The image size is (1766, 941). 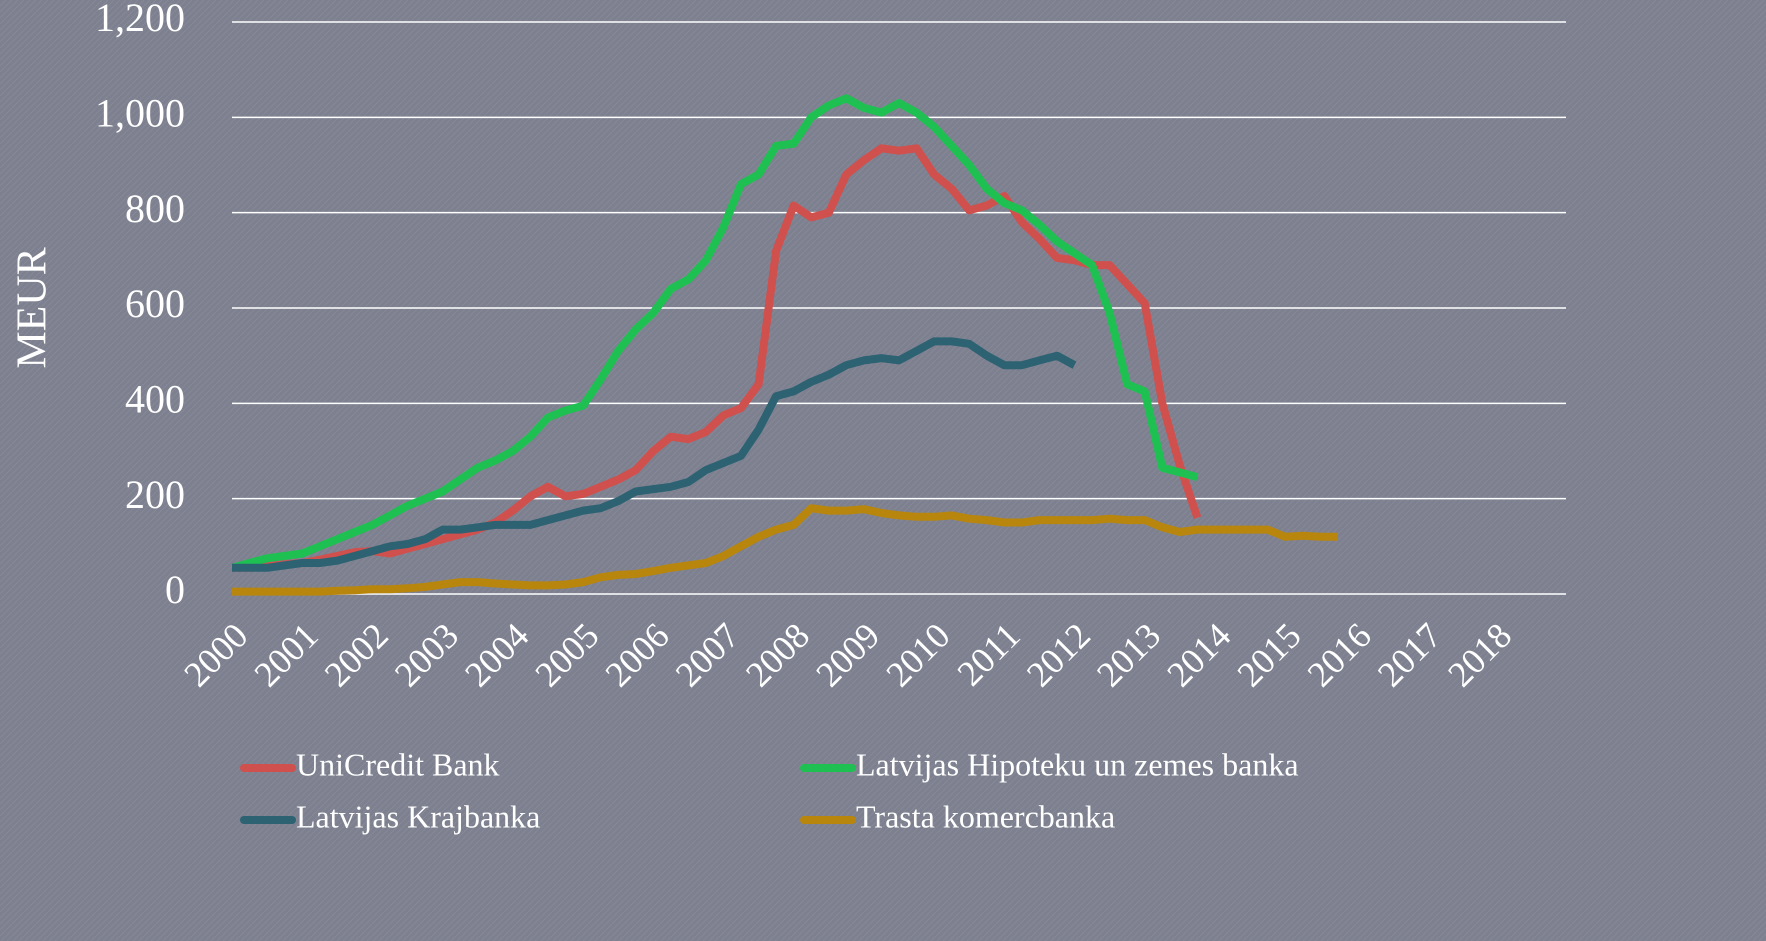 What do you see at coordinates (398, 764) in the screenshot?
I see `legend-label: UniCredit Bank` at bounding box center [398, 764].